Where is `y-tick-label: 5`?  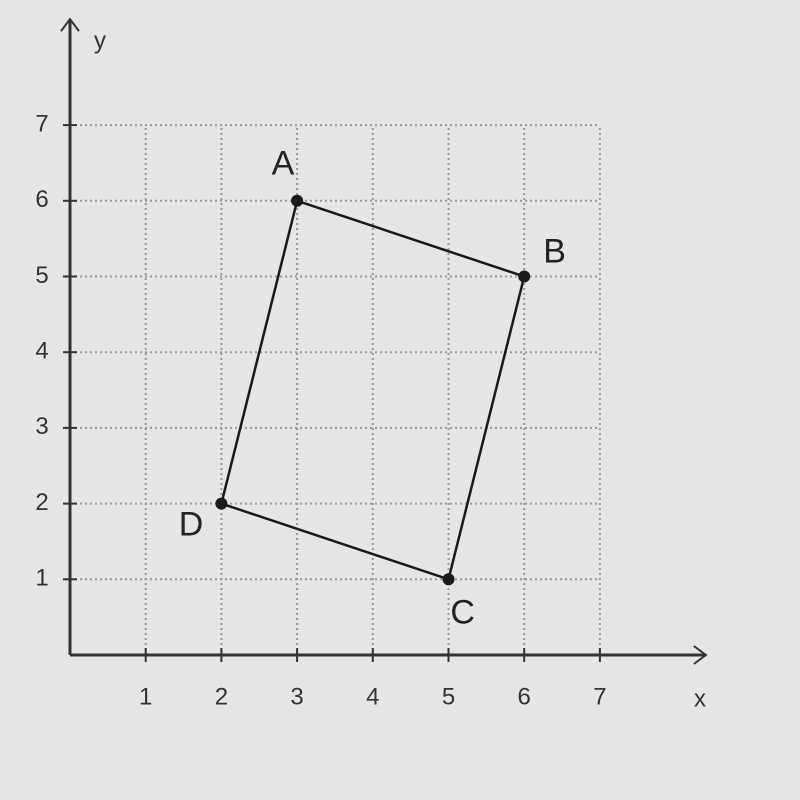 y-tick-label: 5 is located at coordinates (41, 275).